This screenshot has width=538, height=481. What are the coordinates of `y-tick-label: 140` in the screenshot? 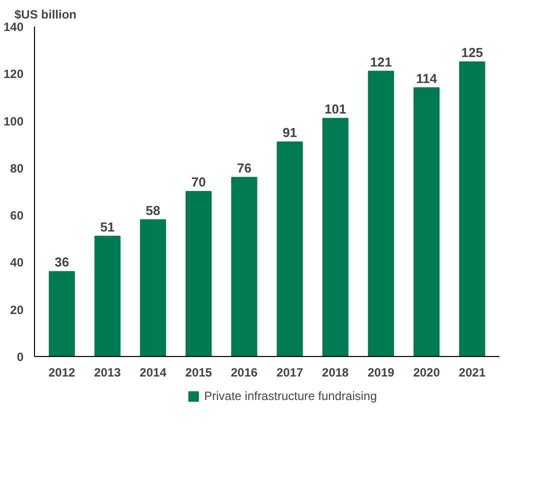 It's located at (13, 27).